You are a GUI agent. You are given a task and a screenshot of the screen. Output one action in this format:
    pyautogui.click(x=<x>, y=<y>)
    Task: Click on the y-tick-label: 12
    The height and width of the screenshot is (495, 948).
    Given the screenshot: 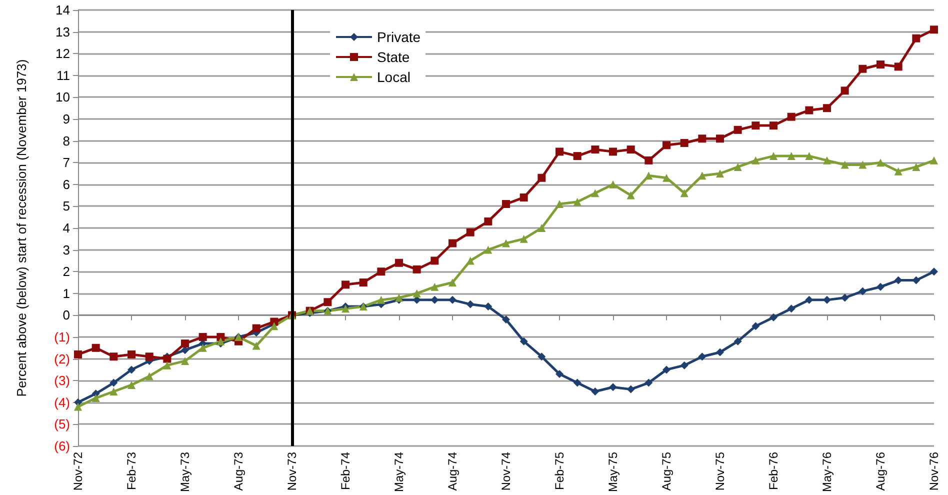 What is the action you would take?
    pyautogui.click(x=63, y=54)
    